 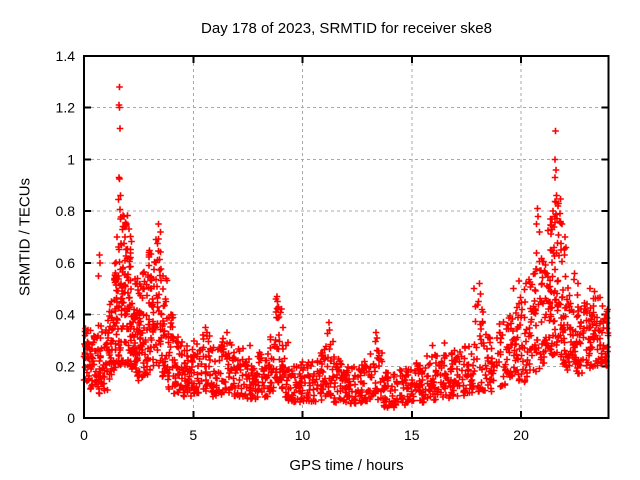 I want to click on svg-text: 0.8, so click(x=66, y=211).